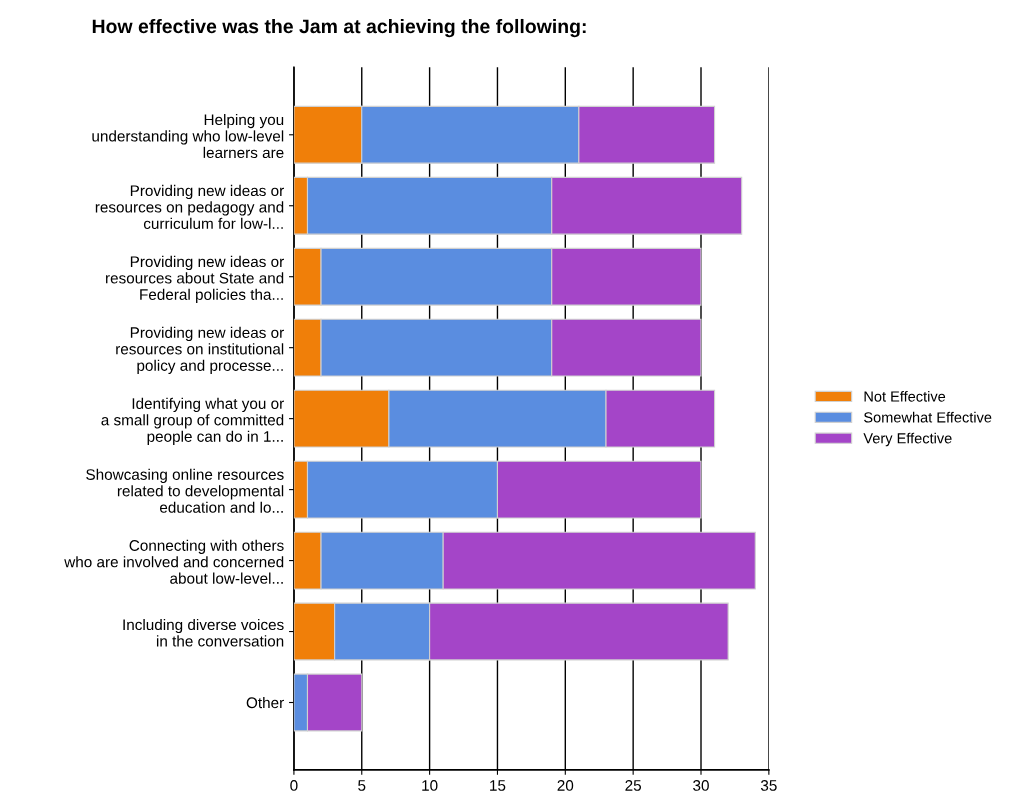 The height and width of the screenshot is (802, 1017). Describe the element at coordinates (498, 785) in the screenshot. I see `x-tick-label: 15` at that location.